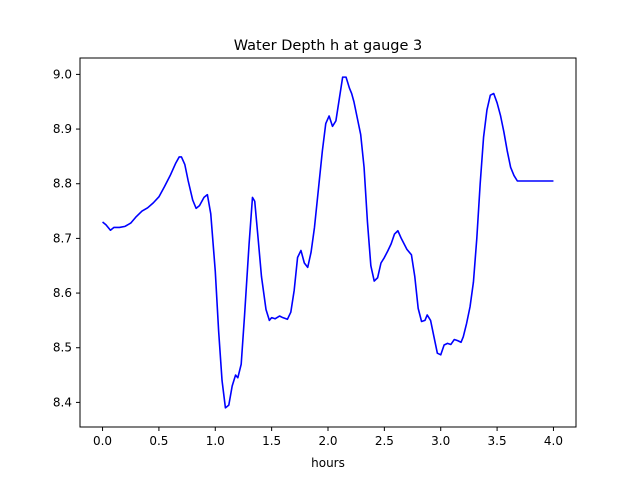  What do you see at coordinates (215, 441) in the screenshot?
I see `x-tick-label: 1.0` at bounding box center [215, 441].